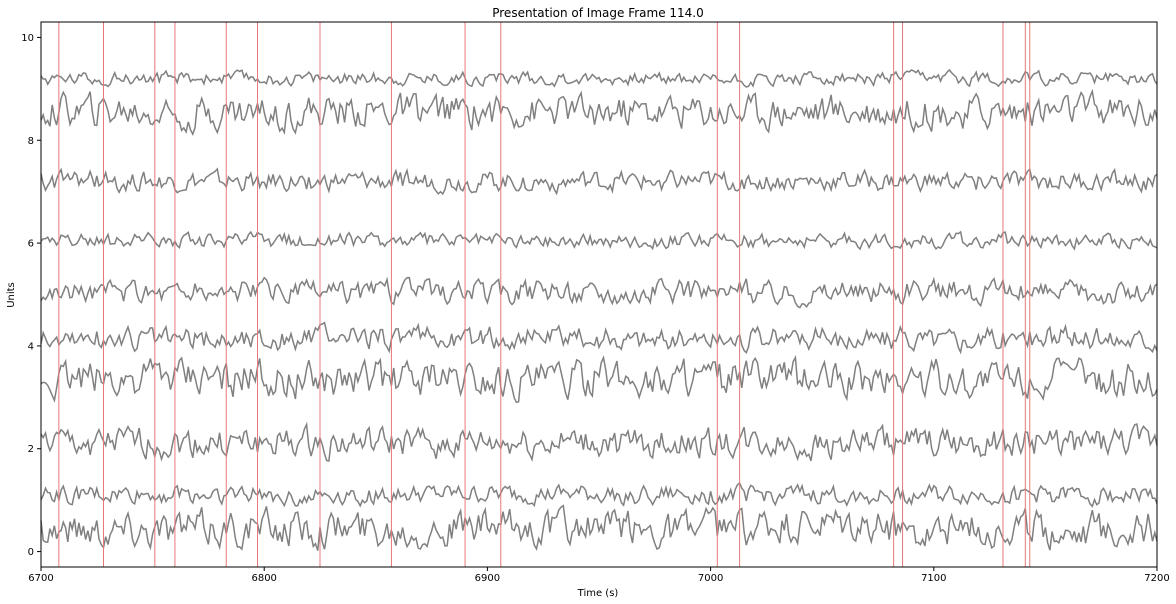  Describe the element at coordinates (31, 244) in the screenshot. I see `y-tick-label: 6` at that location.